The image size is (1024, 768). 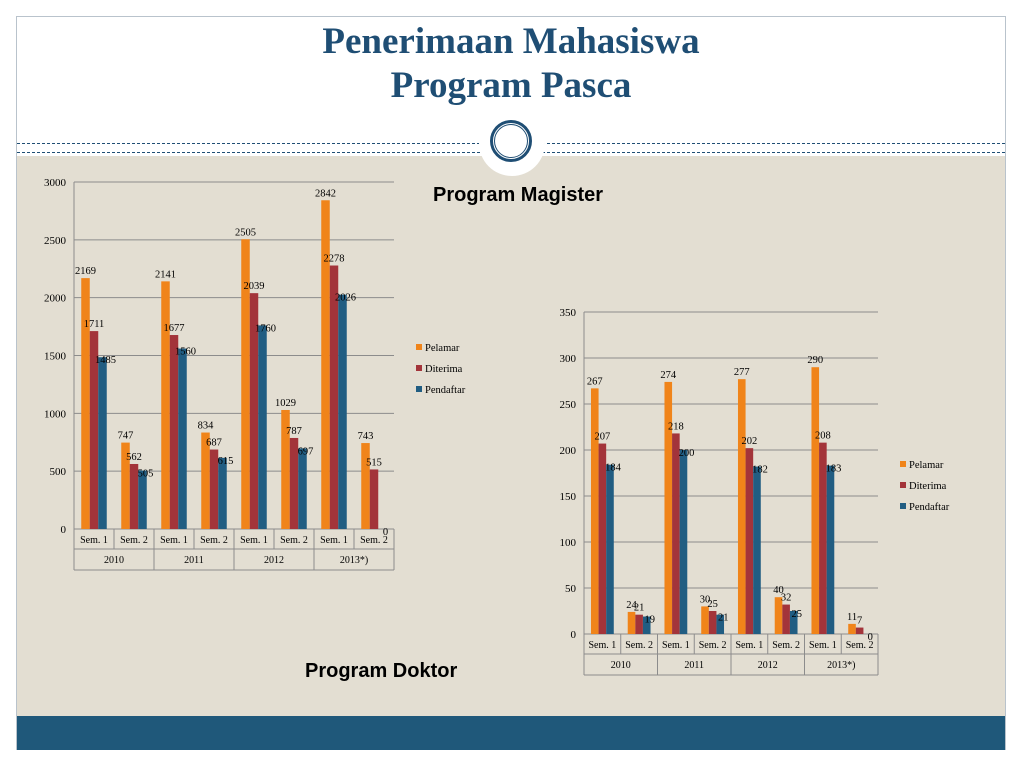 I want to click on magister-data-label: 1485, so click(x=105, y=360).